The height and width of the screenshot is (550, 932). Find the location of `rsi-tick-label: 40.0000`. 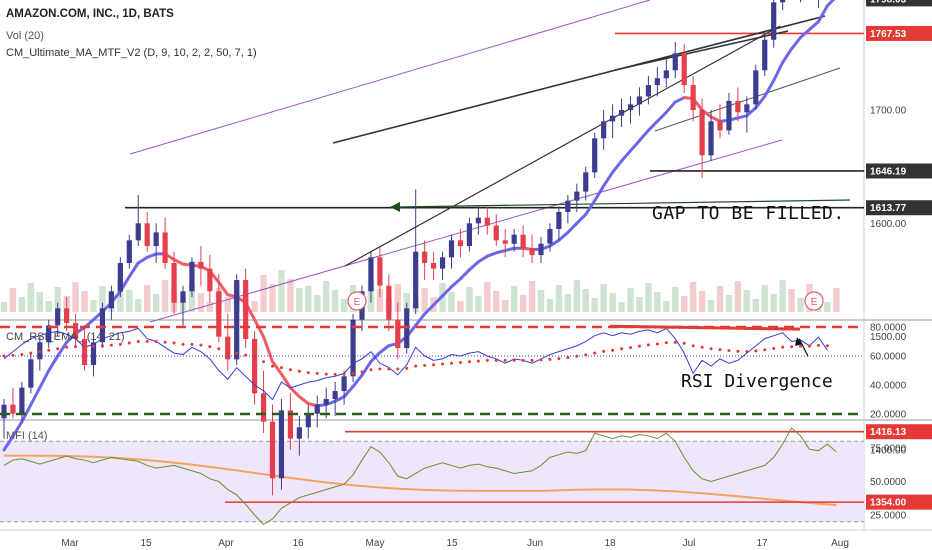

rsi-tick-label: 40.0000 is located at coordinates (888, 386).